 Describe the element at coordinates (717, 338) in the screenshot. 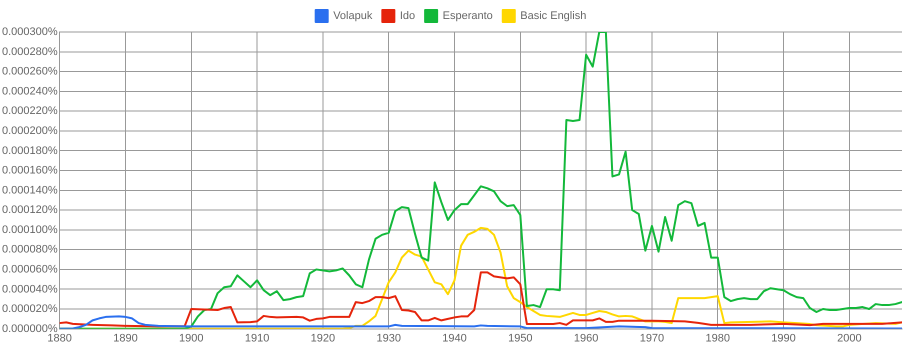

I see `x-tick-label: 1980` at that location.